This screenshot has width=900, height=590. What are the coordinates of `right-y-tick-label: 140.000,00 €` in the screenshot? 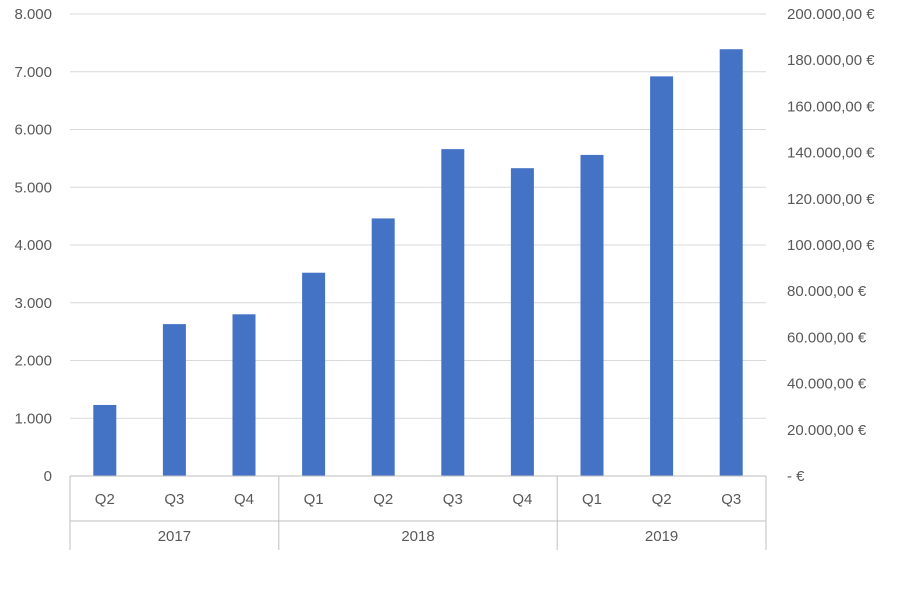 It's located at (831, 153).